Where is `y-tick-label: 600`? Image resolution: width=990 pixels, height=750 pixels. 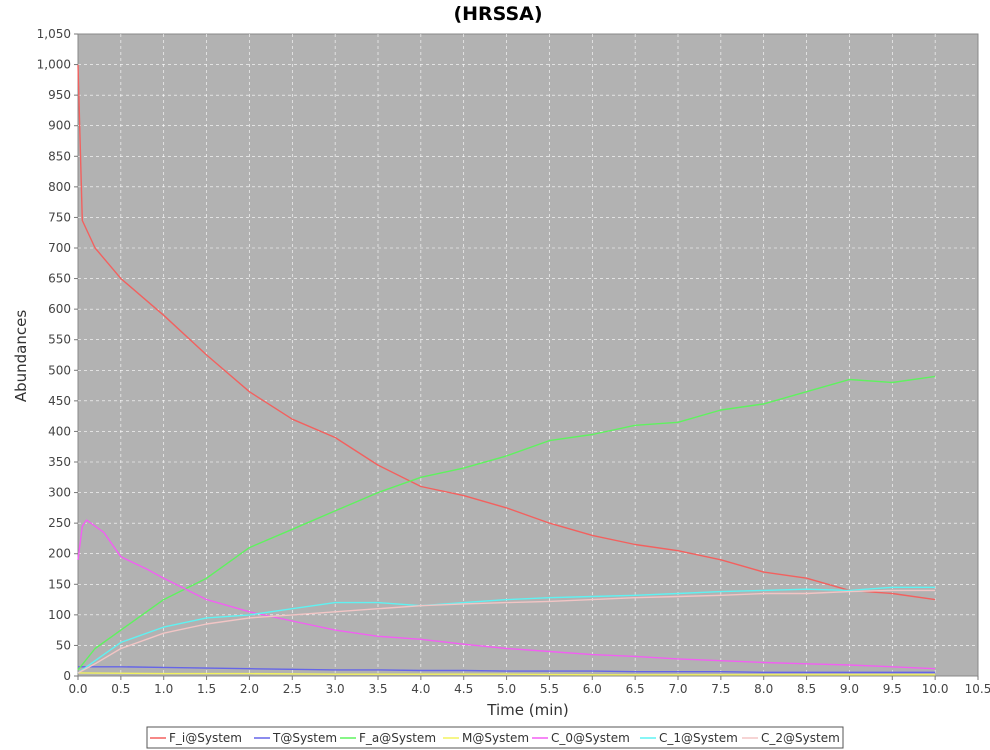
y-tick-label: 600 is located at coordinates (59, 309).